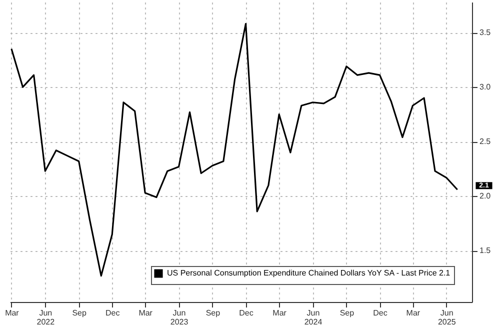 The height and width of the screenshot is (333, 500). I want to click on x-tick-label: Jun 2023, so click(179, 317).